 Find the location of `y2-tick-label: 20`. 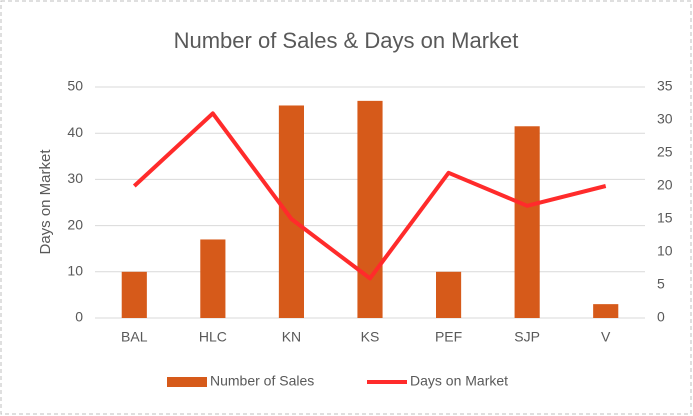

y2-tick-label: 20 is located at coordinates (665, 185).